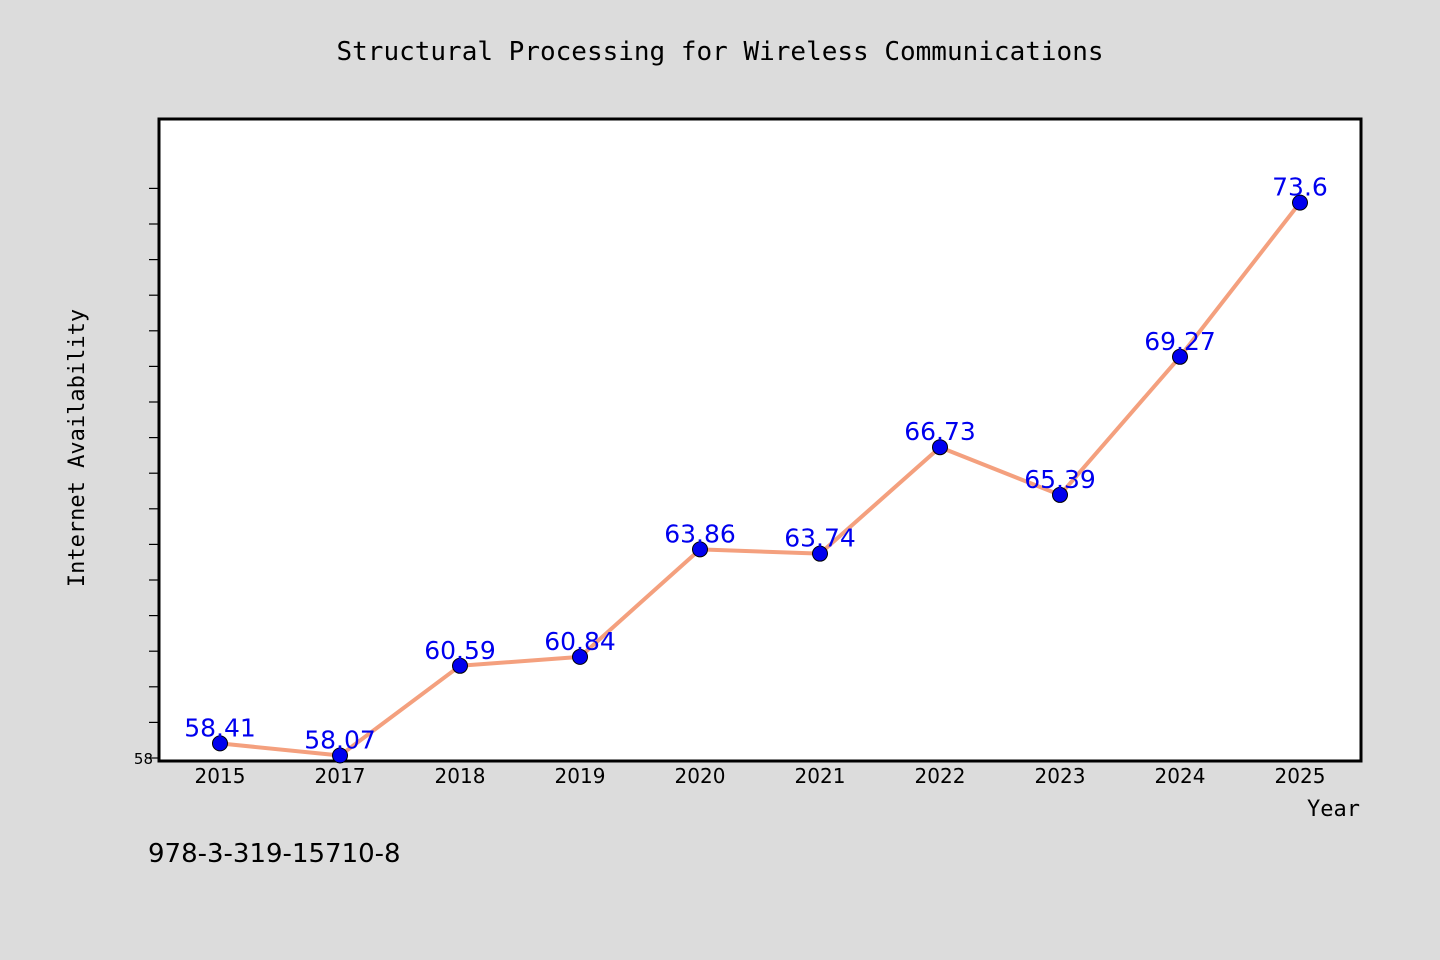 This screenshot has width=1440, height=960. Describe the element at coordinates (760, 776) in the screenshot. I see `x-axis-tick-labels: 2015 2017 2018 2019 2020 2021 2022 2023 2024 2025` at that location.